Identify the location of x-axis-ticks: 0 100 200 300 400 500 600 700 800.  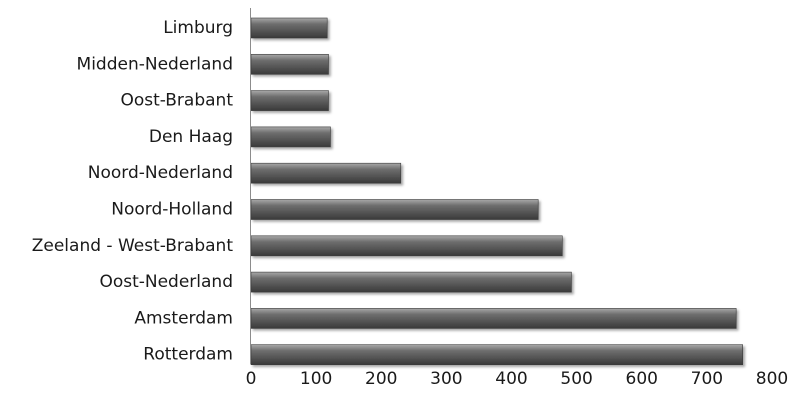
(517, 379).